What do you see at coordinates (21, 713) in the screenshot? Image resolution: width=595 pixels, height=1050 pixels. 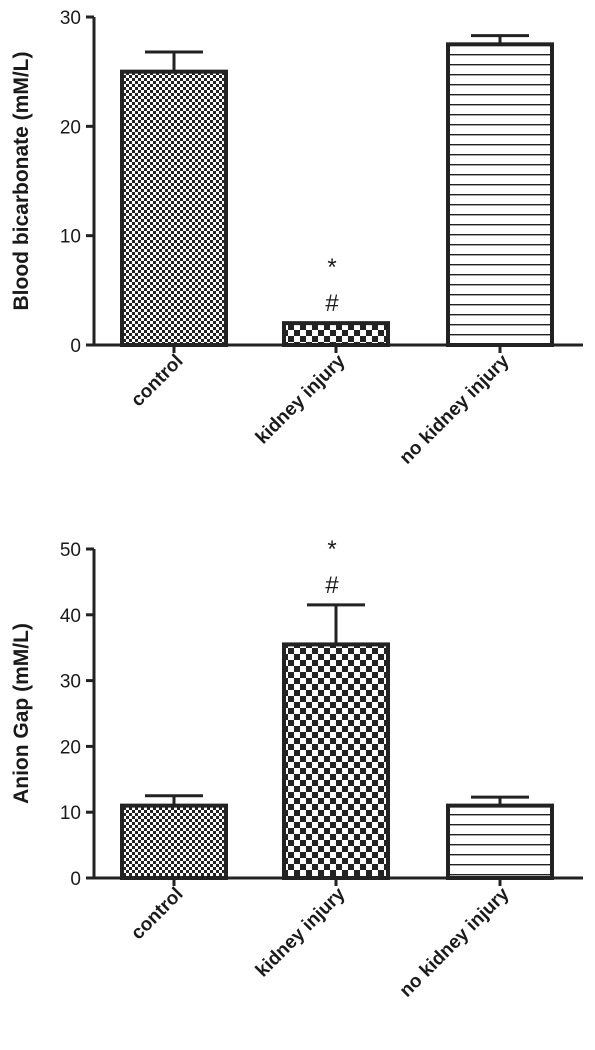 I see `y-axis-label: Anion Gap (mM/L)` at bounding box center [21, 713].